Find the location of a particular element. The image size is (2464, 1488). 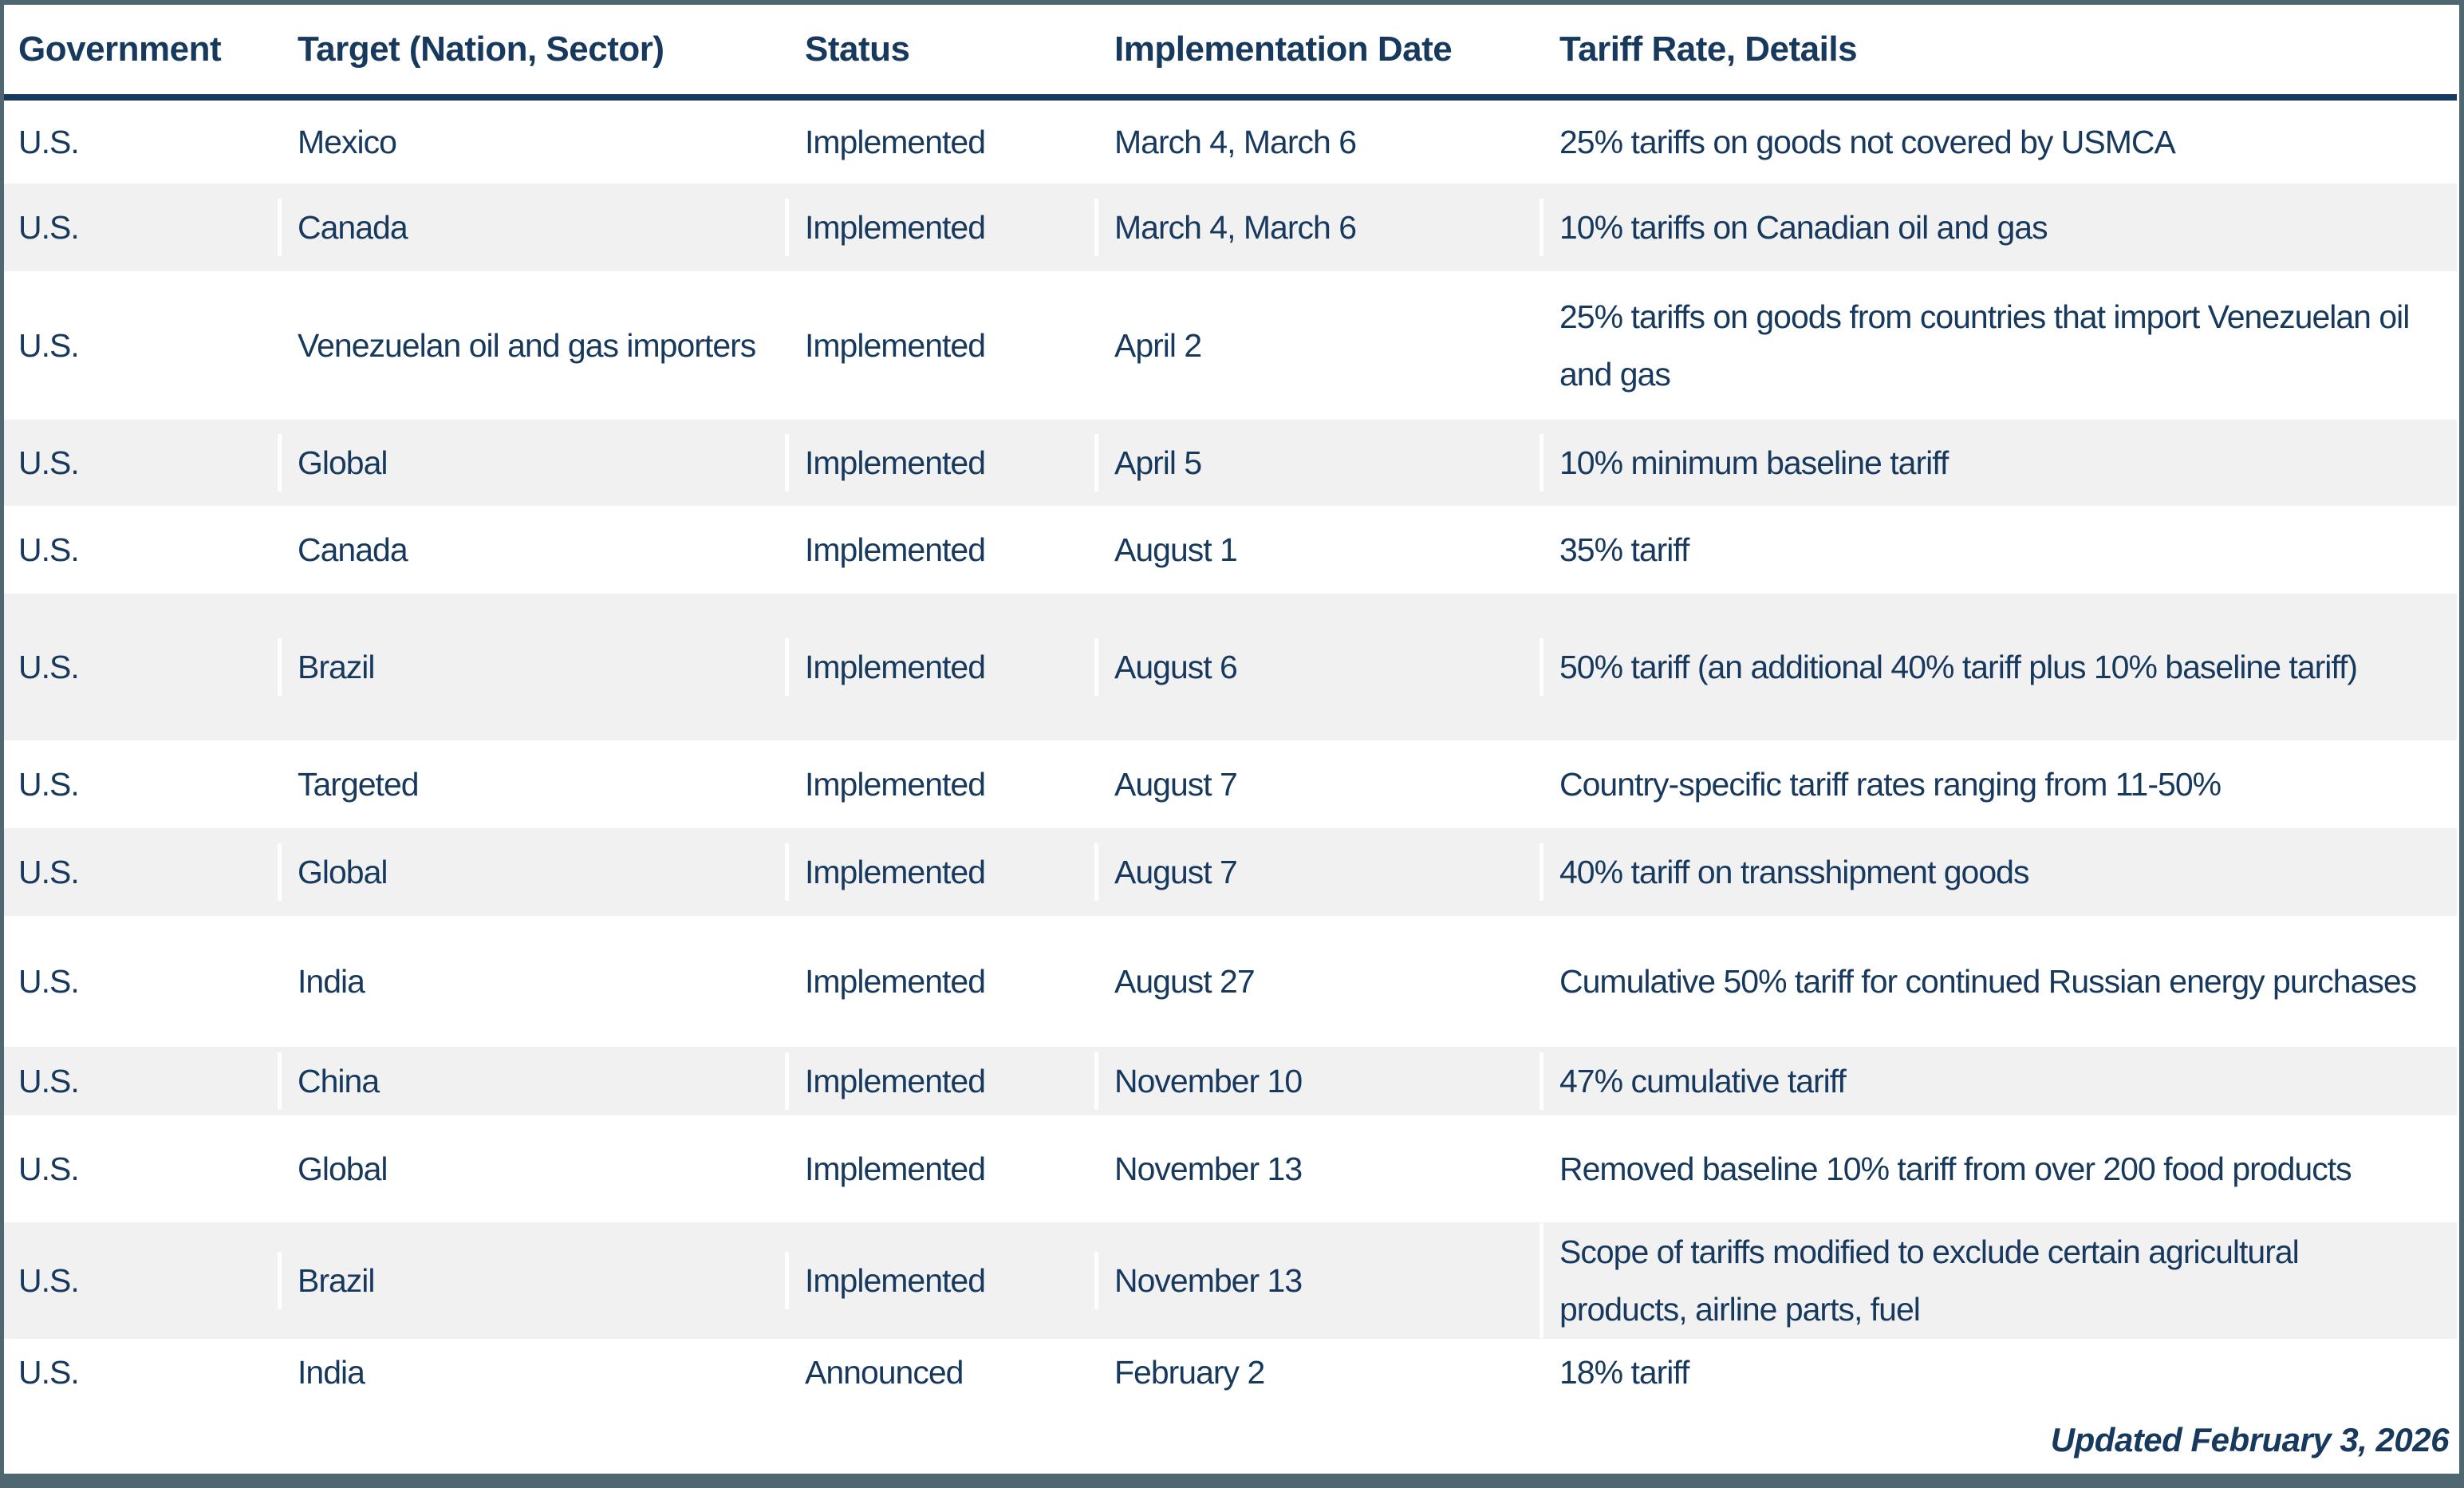

cell-target: China is located at coordinates (531, 1081).